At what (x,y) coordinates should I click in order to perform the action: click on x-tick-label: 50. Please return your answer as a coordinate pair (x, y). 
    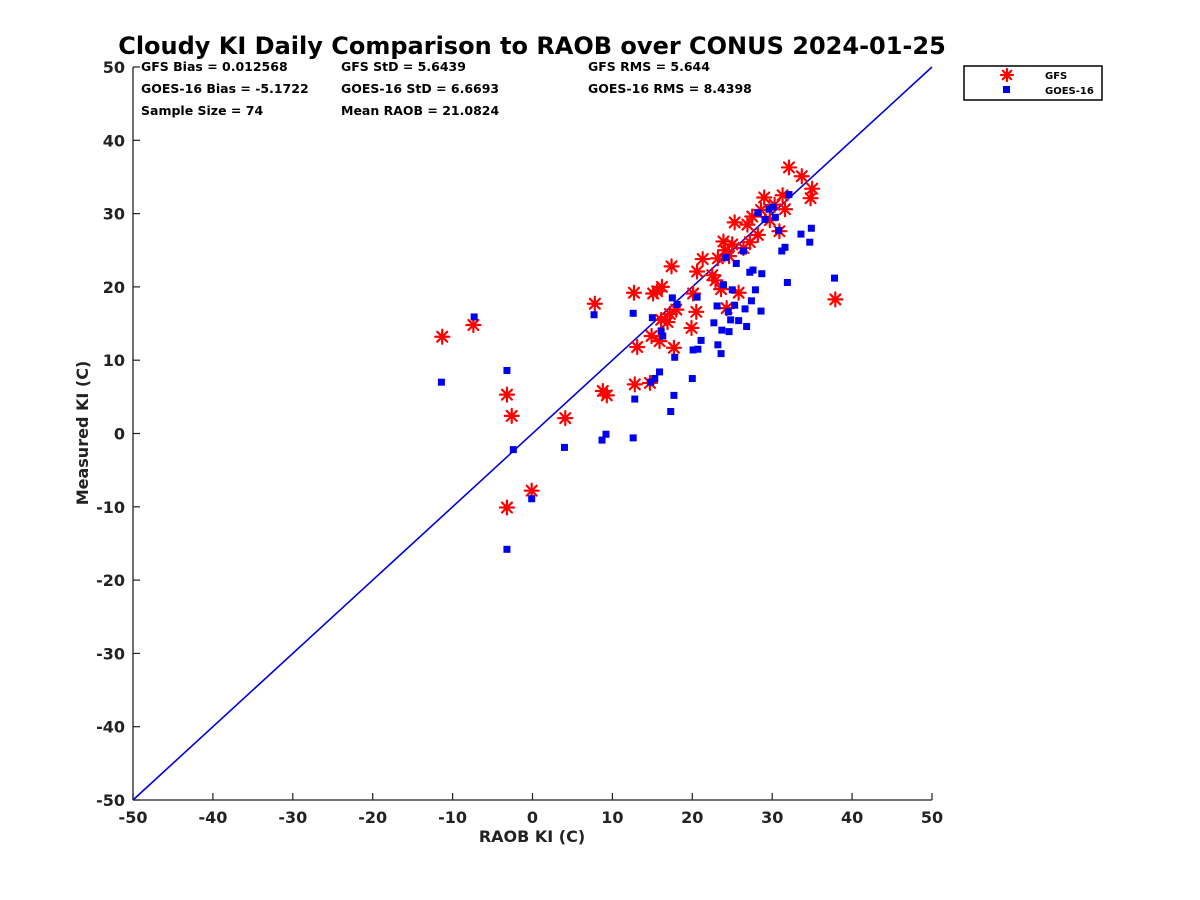
    Looking at the image, I should click on (932, 817).